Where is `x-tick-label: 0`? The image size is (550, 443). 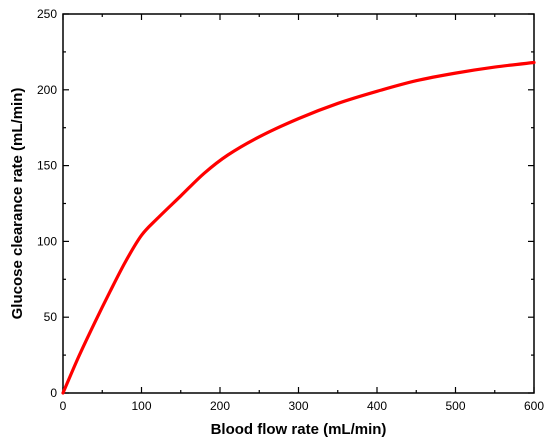 x-tick-label: 0 is located at coordinates (63, 406).